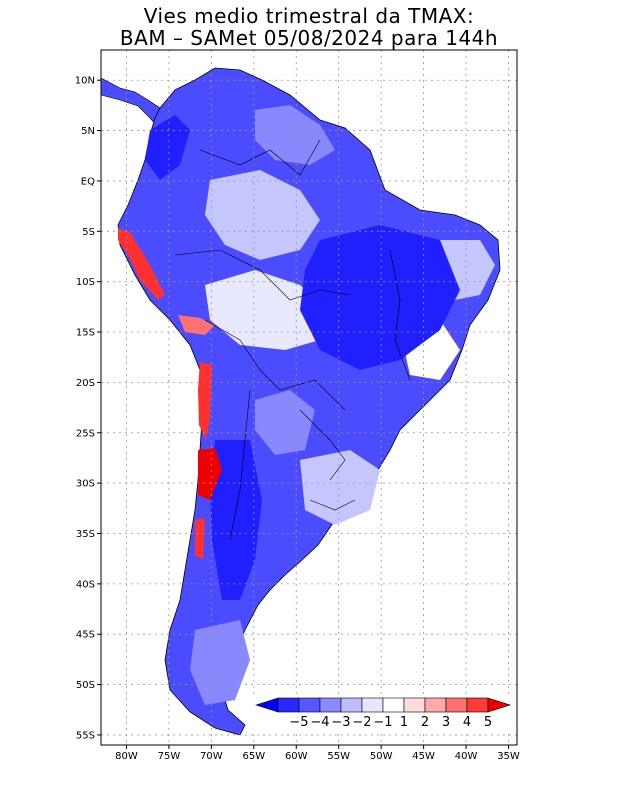  What do you see at coordinates (220, 662) in the screenshot?
I see `light-bias-patagonia` at bounding box center [220, 662].